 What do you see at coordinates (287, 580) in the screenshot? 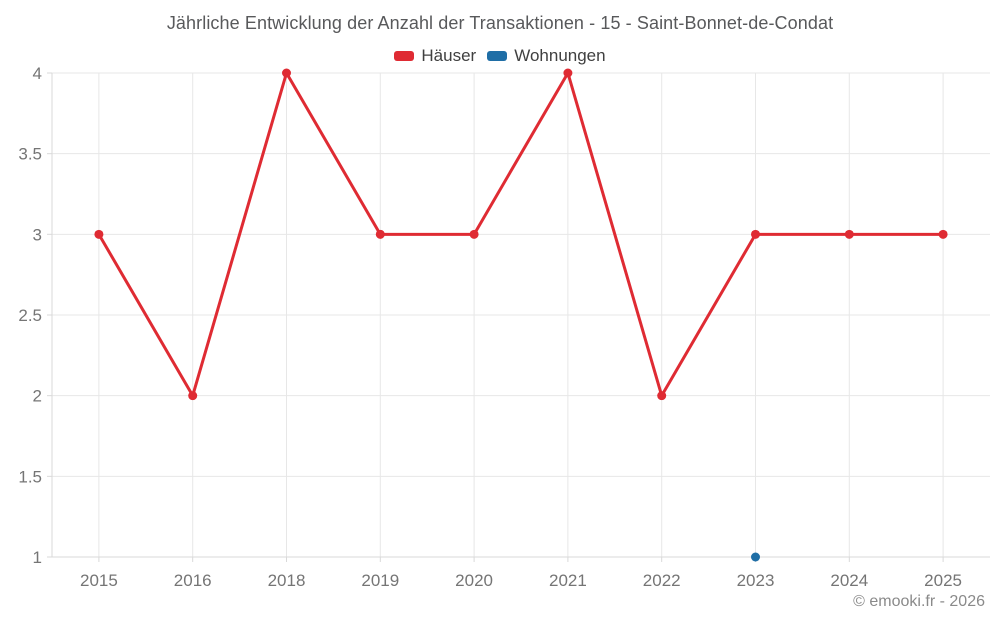
I see `svg-text: 2018` at bounding box center [287, 580].